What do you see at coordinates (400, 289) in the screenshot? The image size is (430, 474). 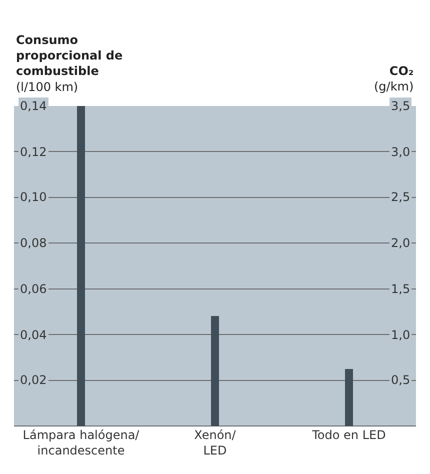 I see `y2-tick-label: 1,5` at bounding box center [400, 289].